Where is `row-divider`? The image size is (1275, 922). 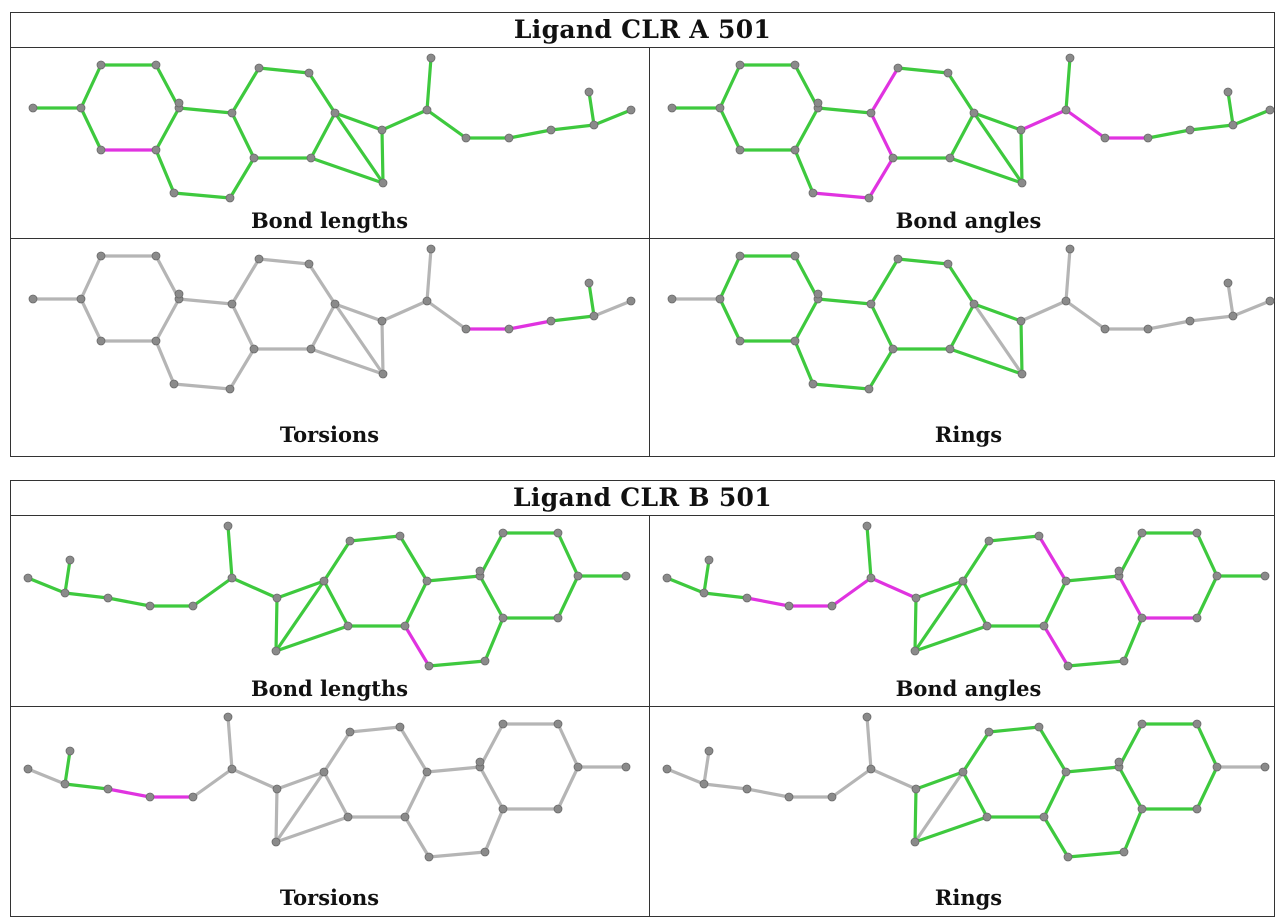
row-divider is located at coordinates (642, 706).